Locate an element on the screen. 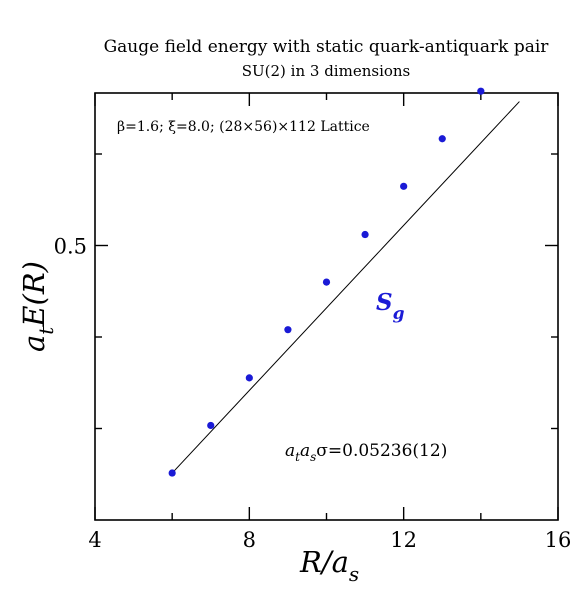 This screenshot has width=586, height=612. x-axis-label-main: R/a is located at coordinates (324, 562).